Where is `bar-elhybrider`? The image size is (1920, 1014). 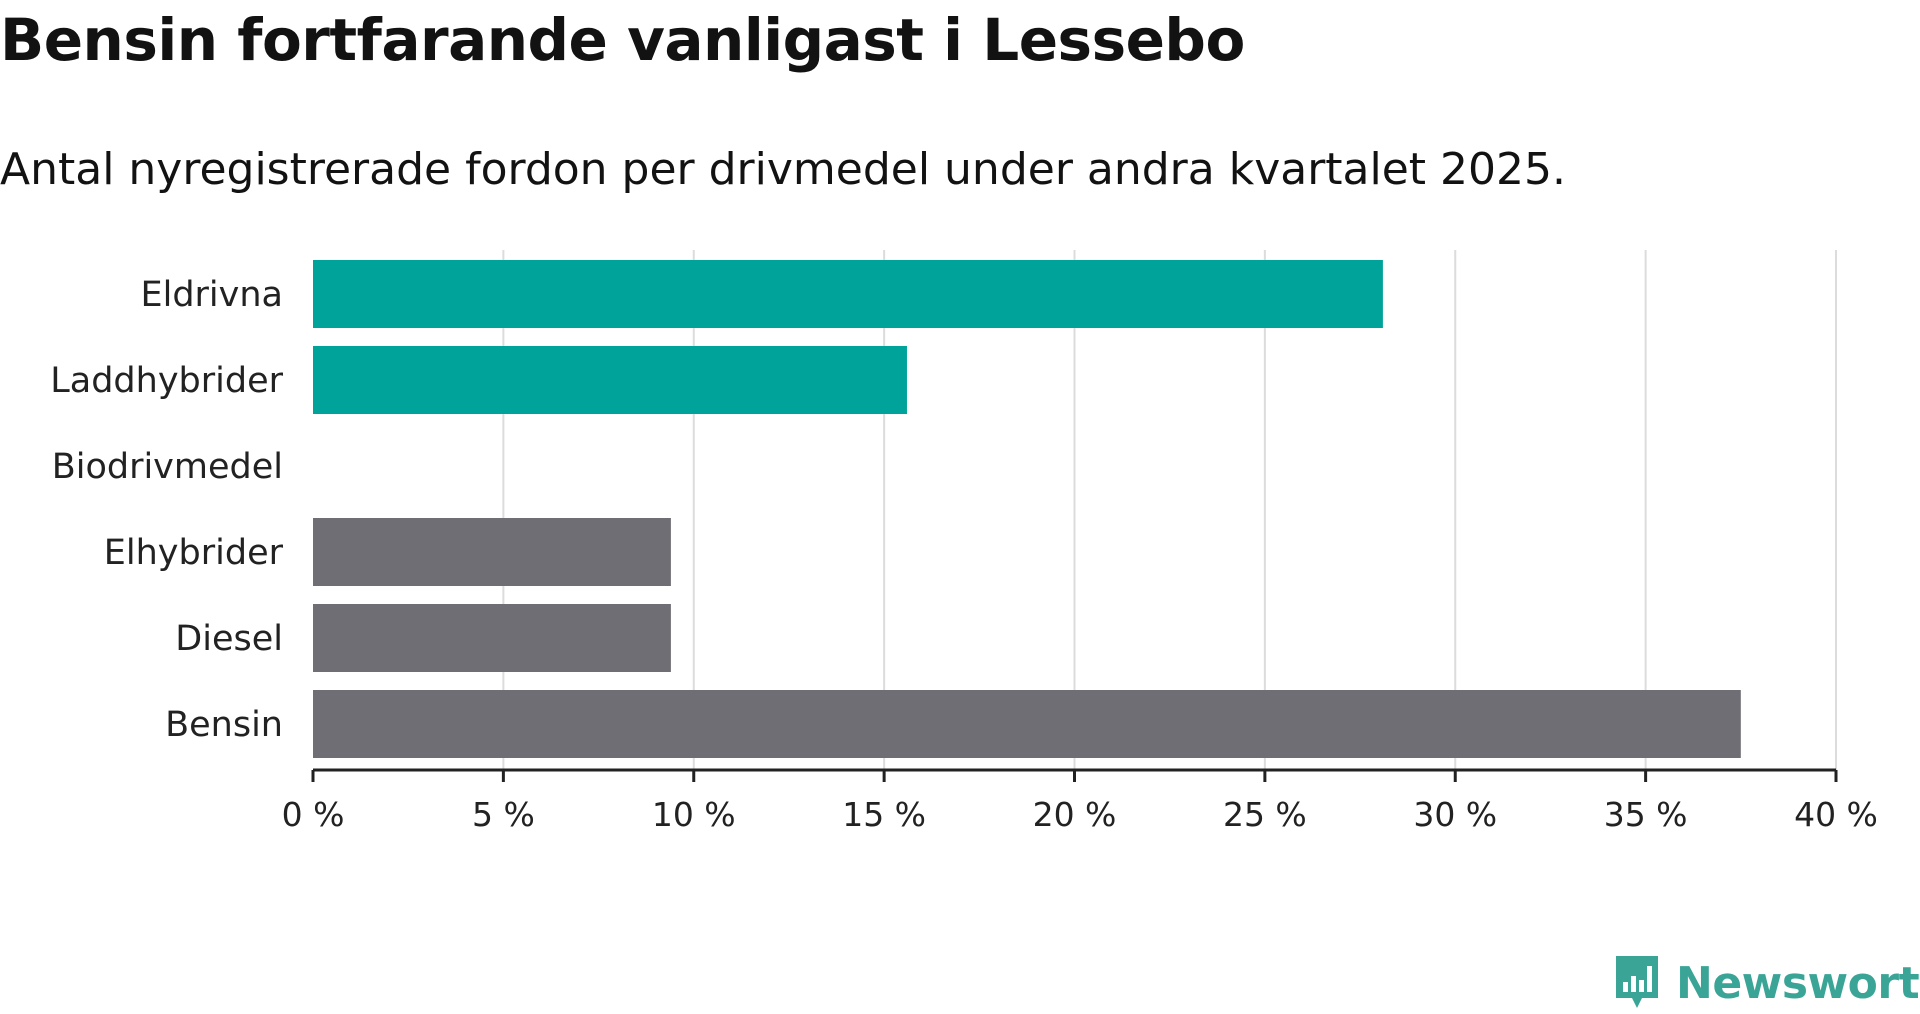
bar-elhybrider is located at coordinates (492, 552).